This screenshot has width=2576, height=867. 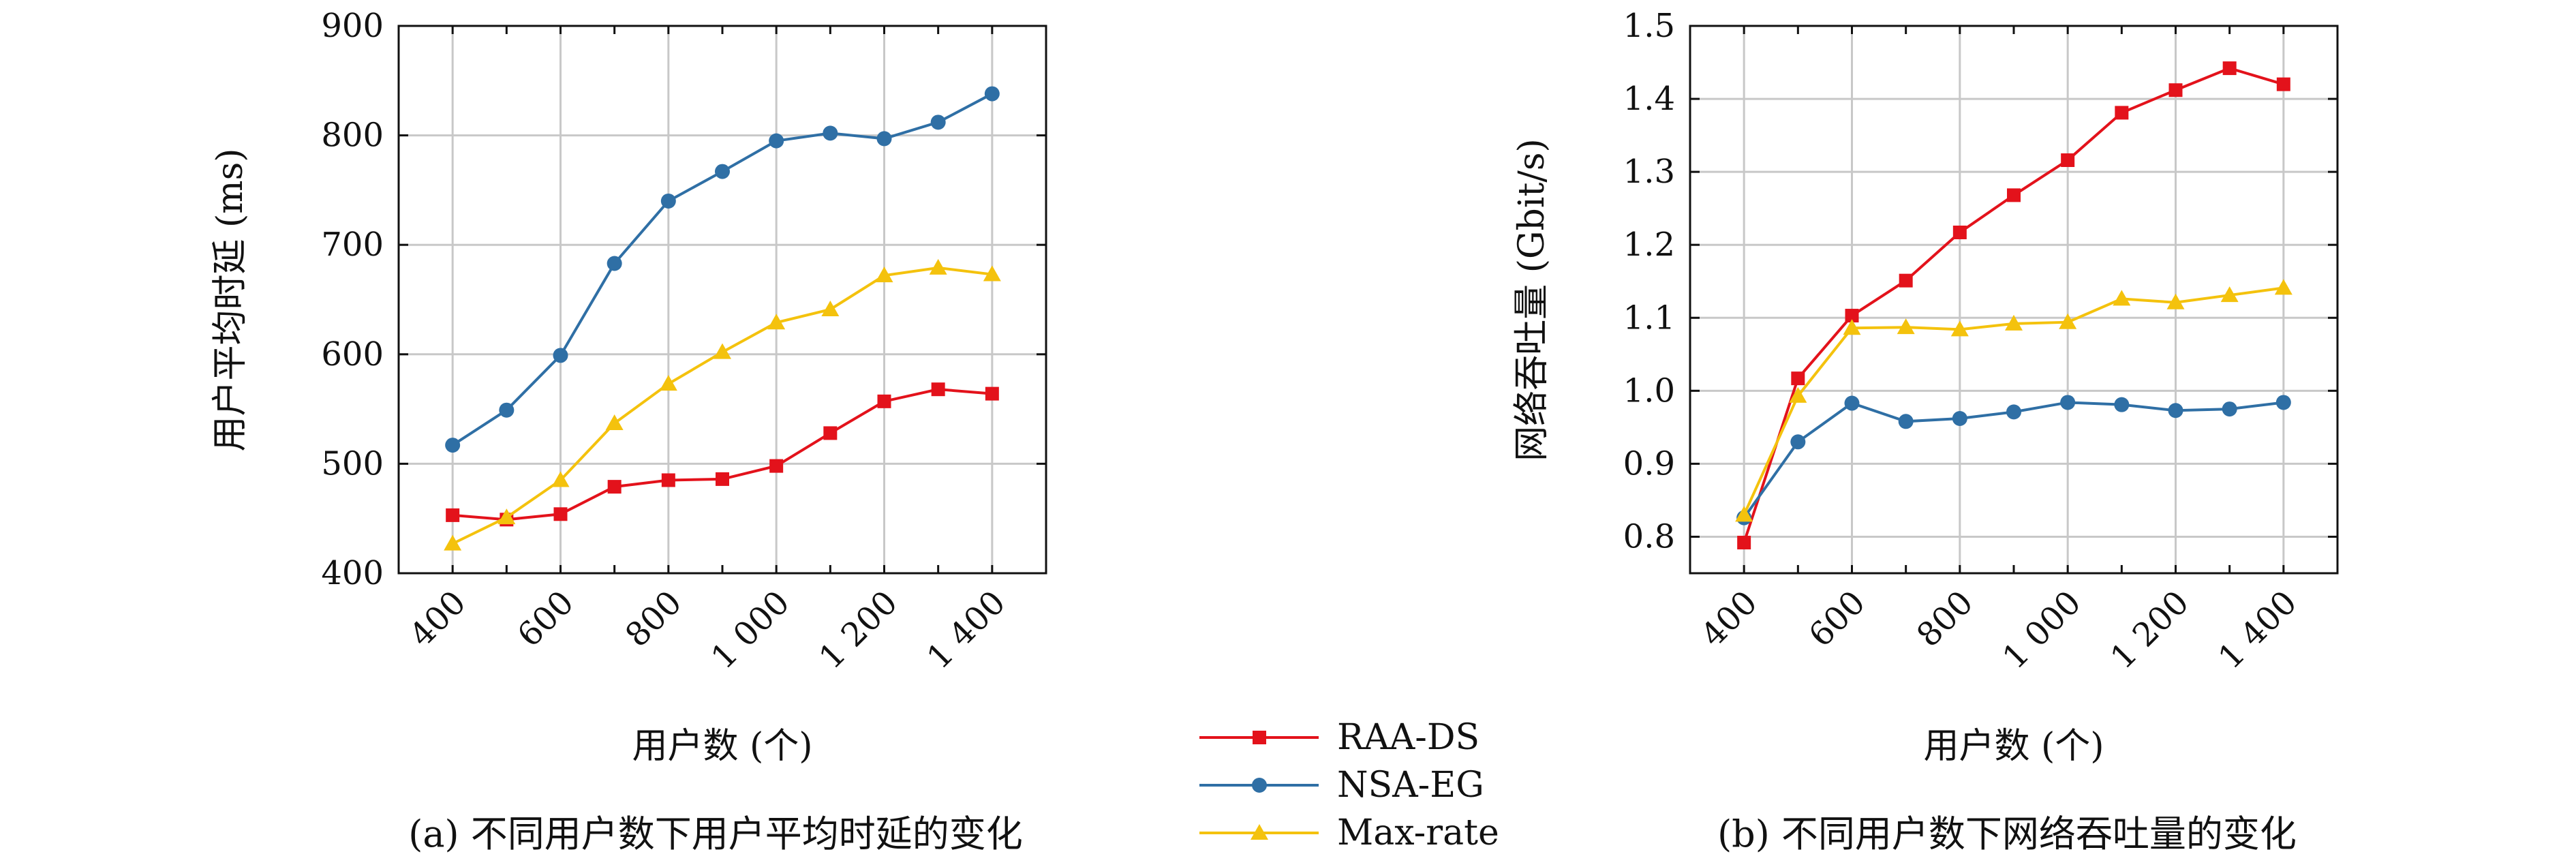 I want to click on chart-a-ytick-label: 400, so click(x=352, y=573).